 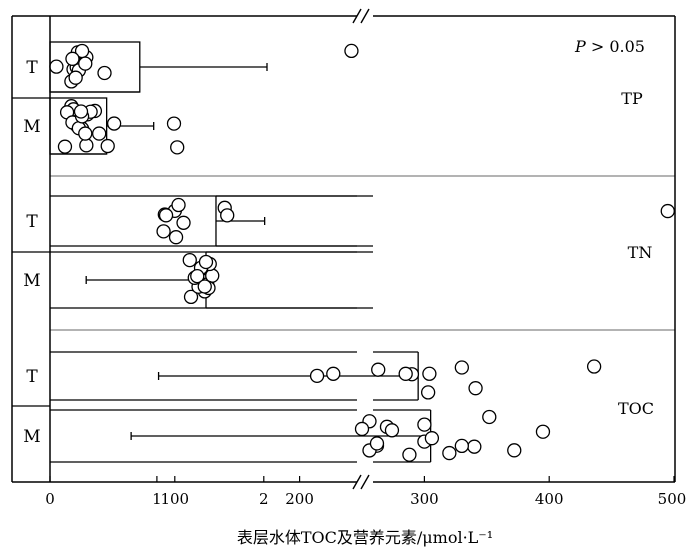 I want to click on x-tick-label: 2, so click(x=264, y=499).